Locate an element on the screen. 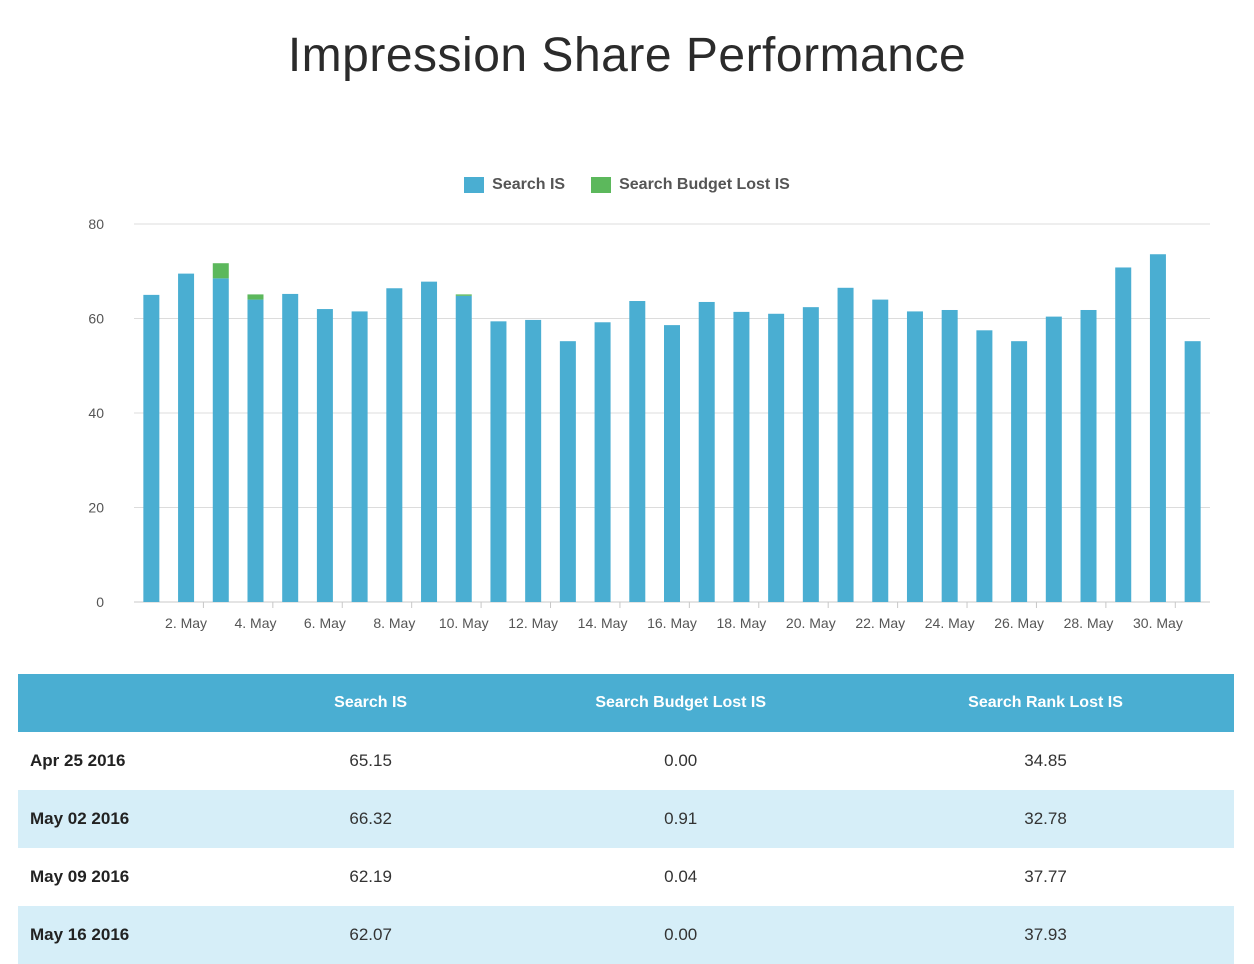 This screenshot has height=964, width=1254. x-tick-label: 6. May is located at coordinates (325, 623).